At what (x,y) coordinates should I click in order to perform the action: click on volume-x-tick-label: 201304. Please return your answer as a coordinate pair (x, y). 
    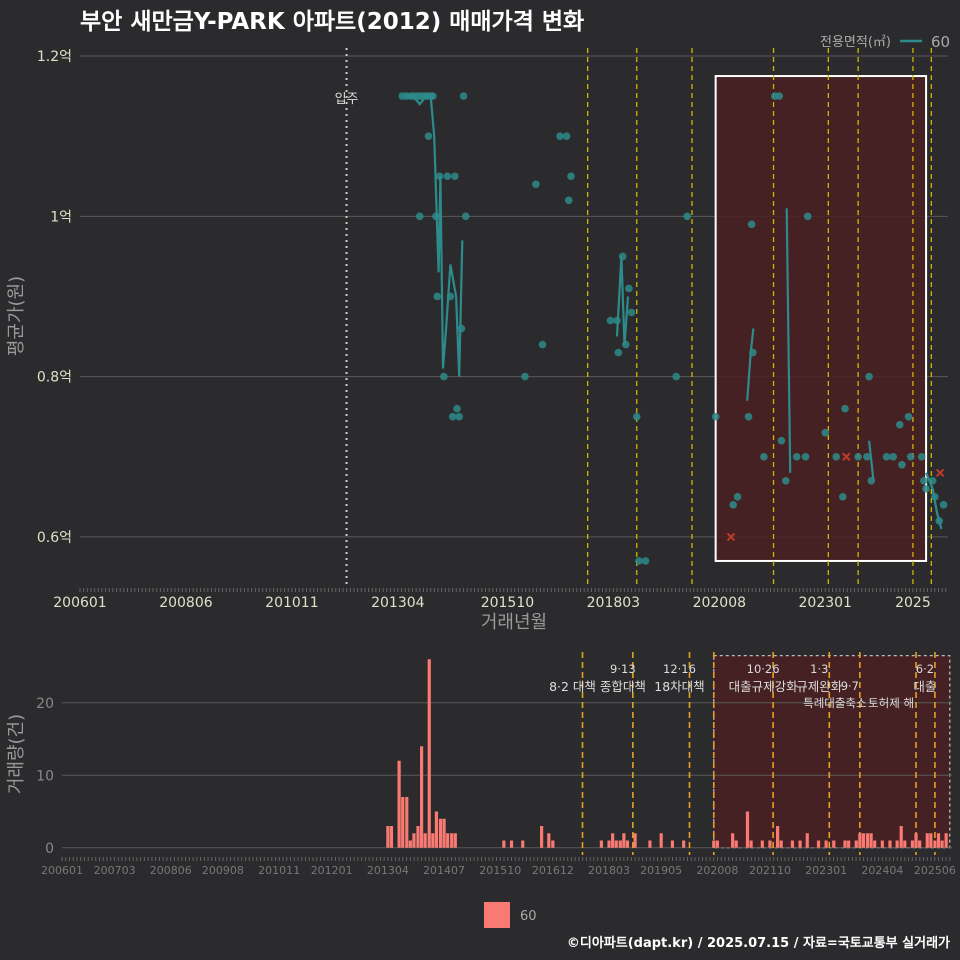
    Looking at the image, I should click on (388, 870).